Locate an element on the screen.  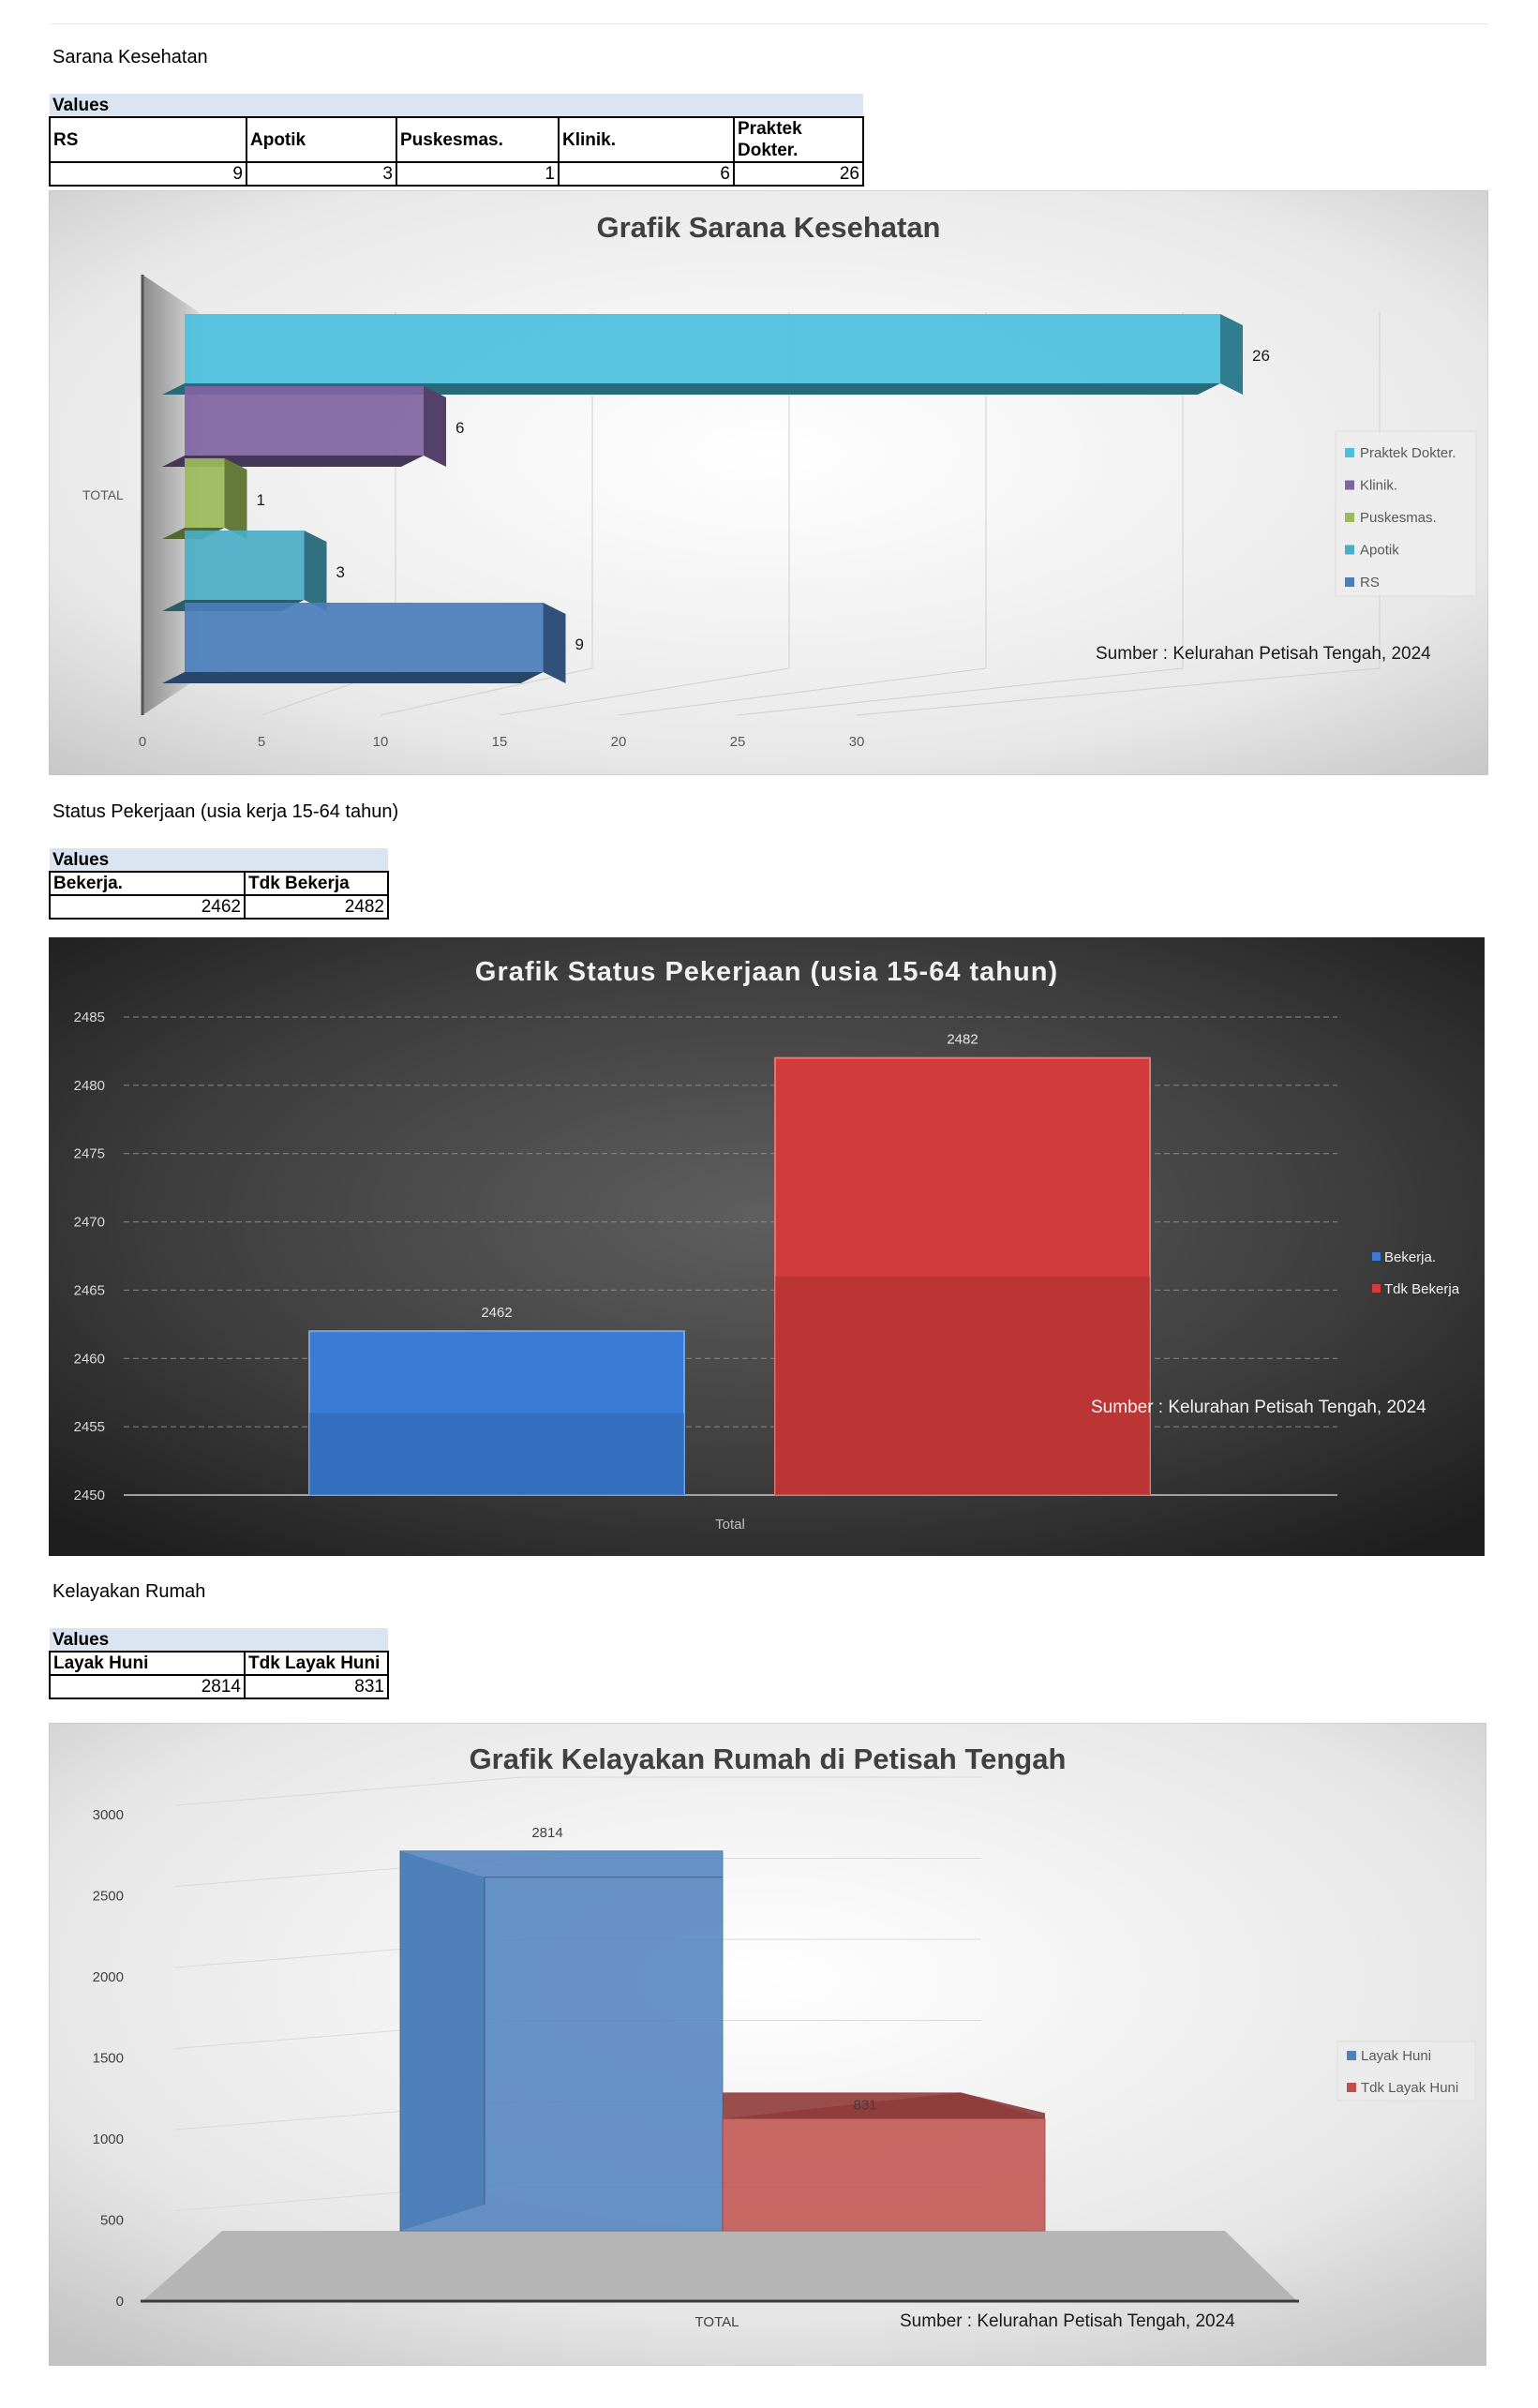
table-header: Klinik. is located at coordinates (646, 139).